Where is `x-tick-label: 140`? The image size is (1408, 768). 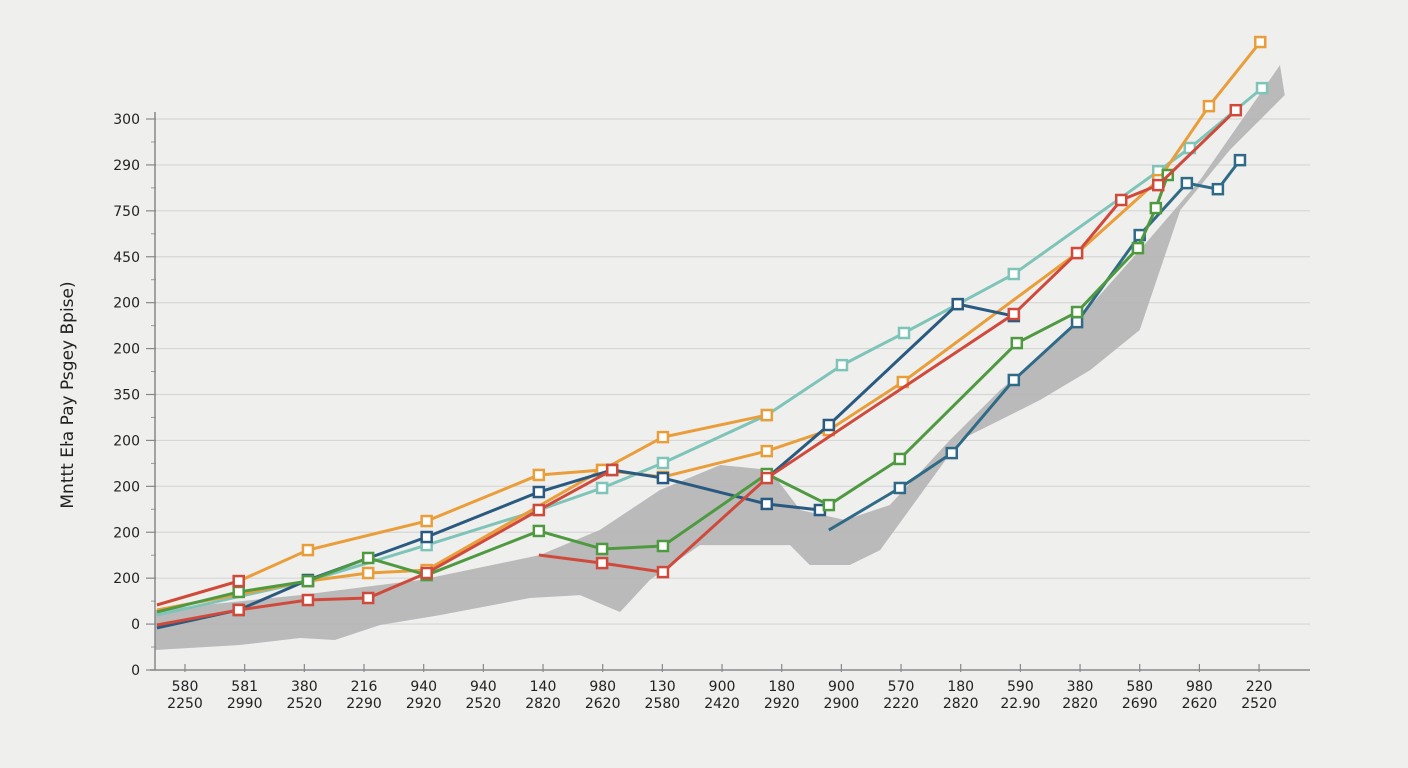
x-tick-label: 140 is located at coordinates (543, 687).